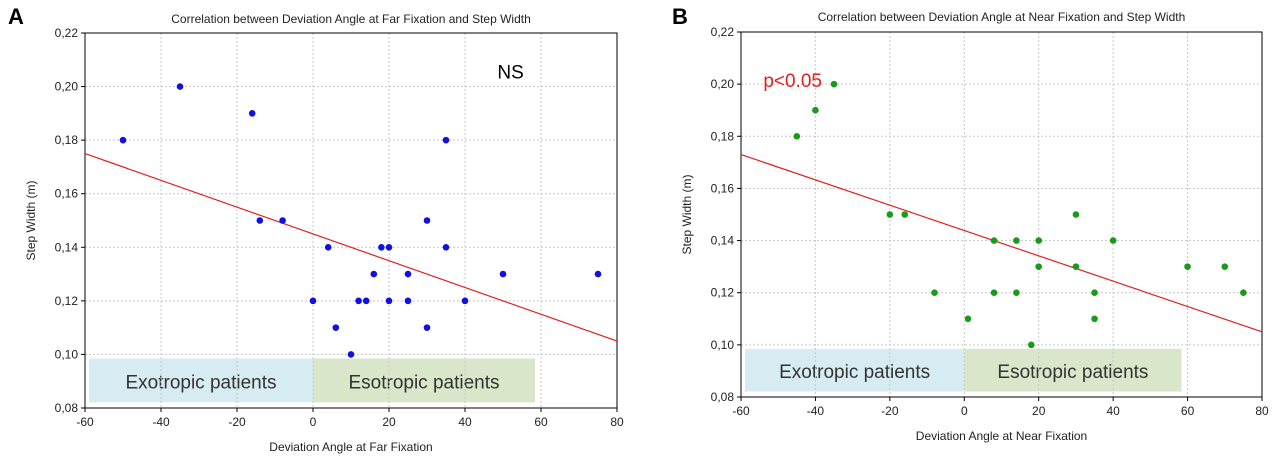 This screenshot has height=459, width=1275. I want to click on x-axis-label: Deviation Angle at Far Fixation, so click(350, 447).